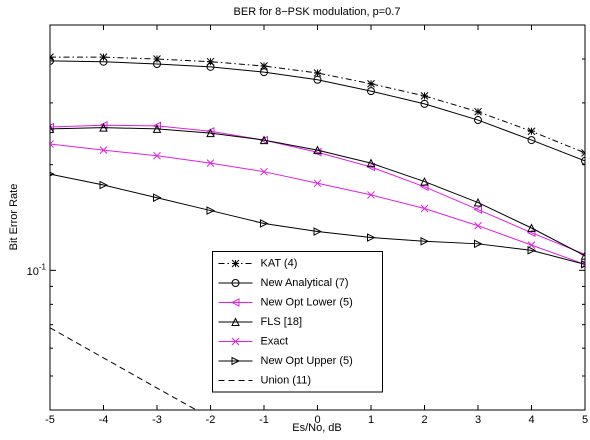 The width and height of the screenshot is (590, 440). What do you see at coordinates (307, 302) in the screenshot?
I see `legend-label: New Opt Lower (5)` at bounding box center [307, 302].